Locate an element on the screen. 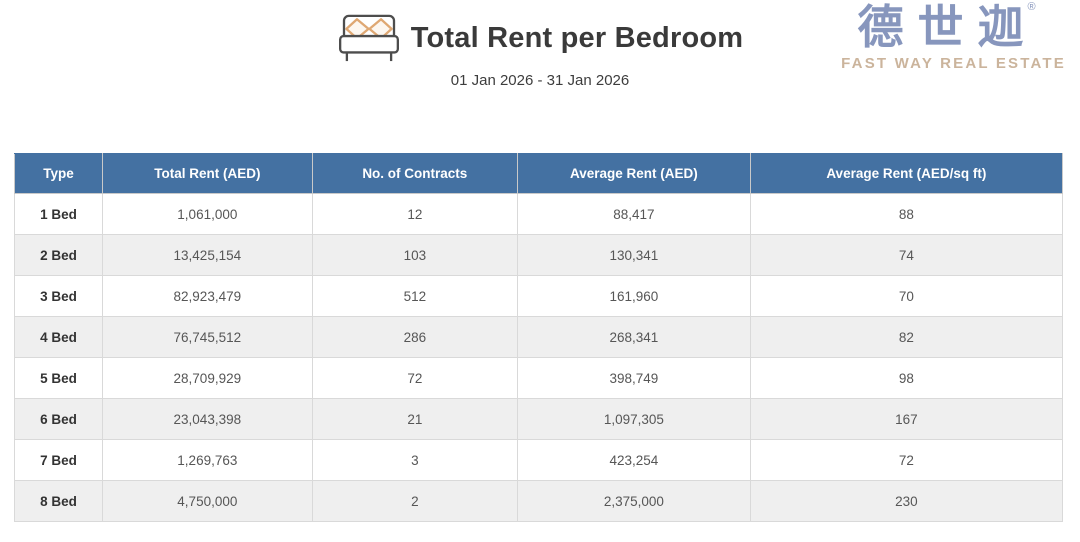 The image size is (1080, 542). table-row: 7 Bed 1,269,763 3 423,254 72 is located at coordinates (538, 460).